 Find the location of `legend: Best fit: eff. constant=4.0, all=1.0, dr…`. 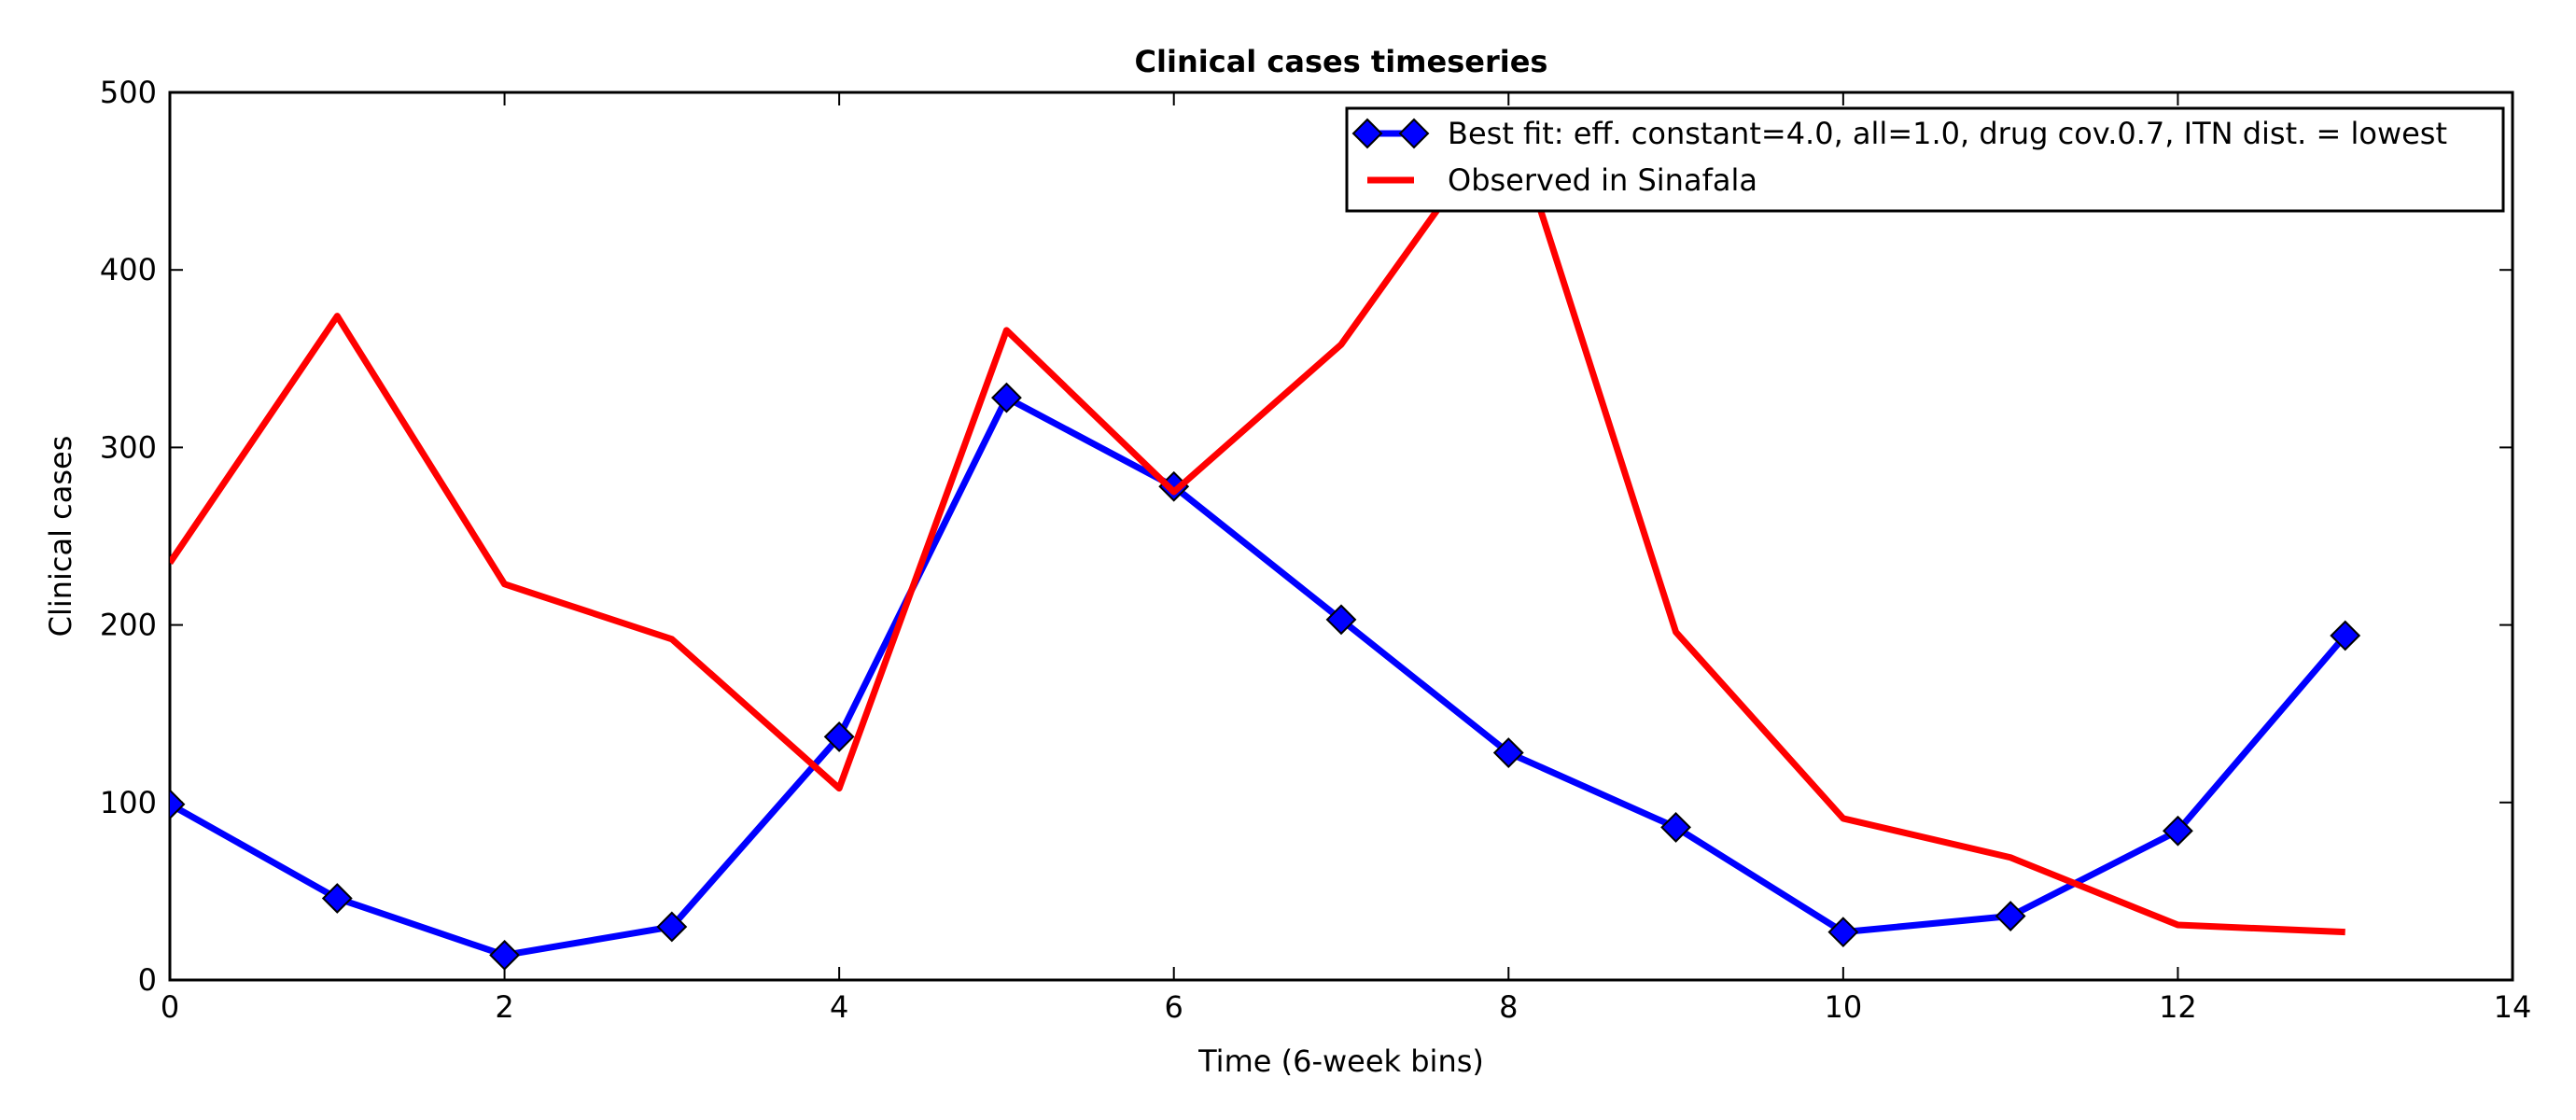

legend: Best fit: eff. constant=4.0, all=1.0, dr… is located at coordinates (1925, 159).